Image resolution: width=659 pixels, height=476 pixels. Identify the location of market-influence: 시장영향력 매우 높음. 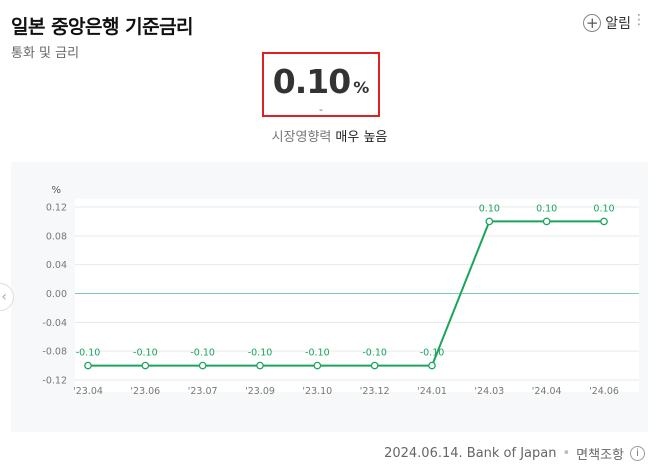
(329, 135).